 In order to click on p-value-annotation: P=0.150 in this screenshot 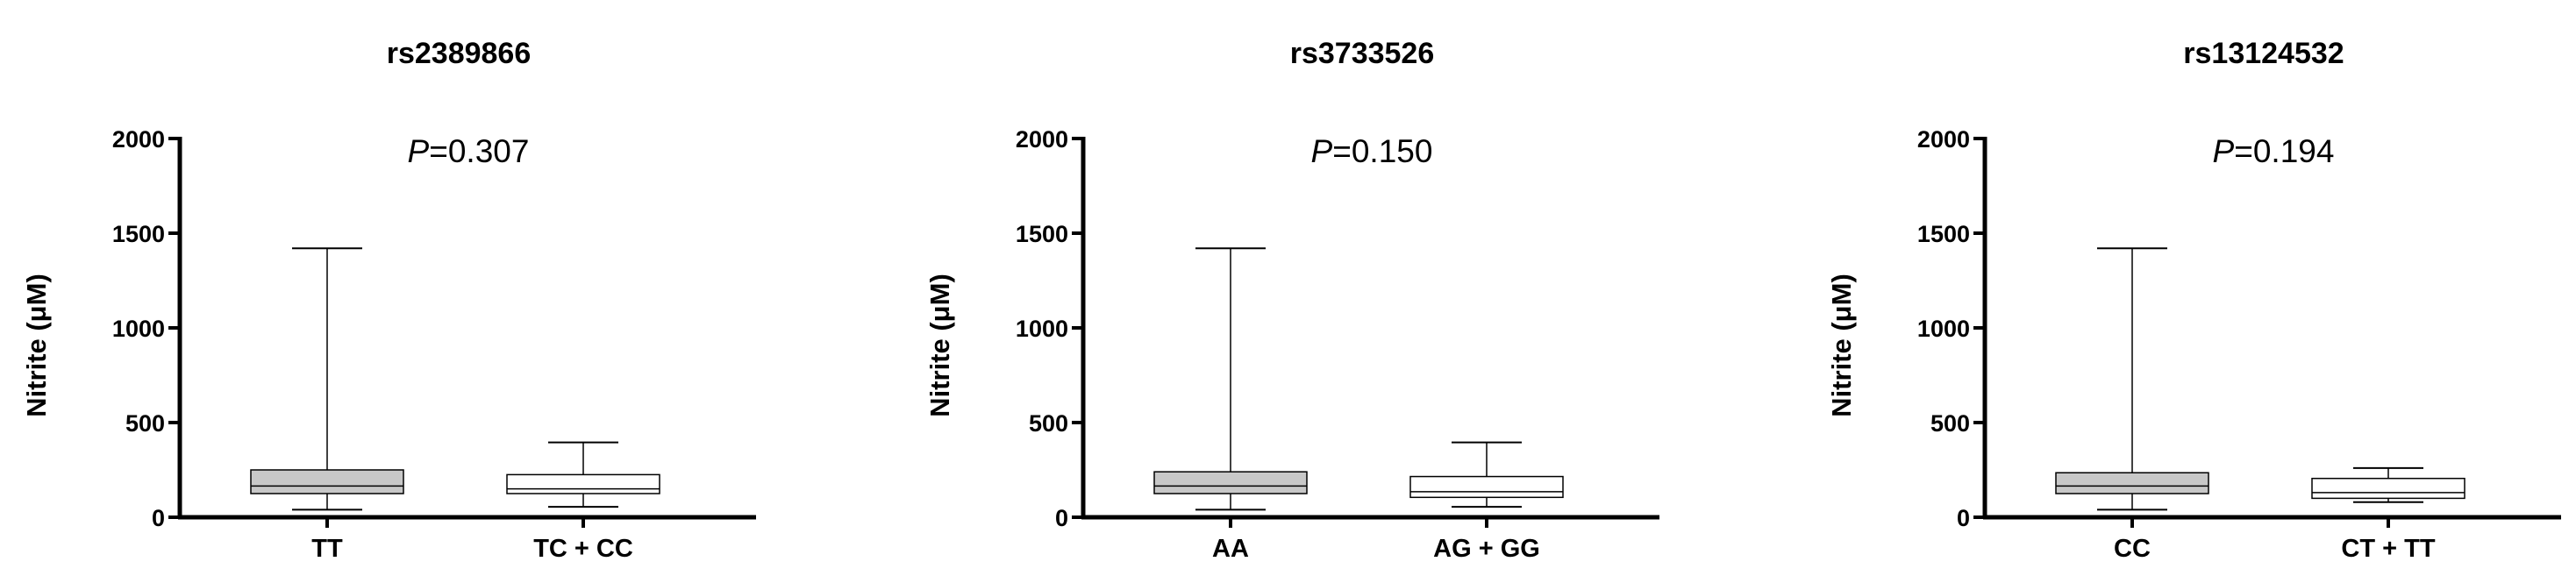, I will do `click(1372, 151)`.